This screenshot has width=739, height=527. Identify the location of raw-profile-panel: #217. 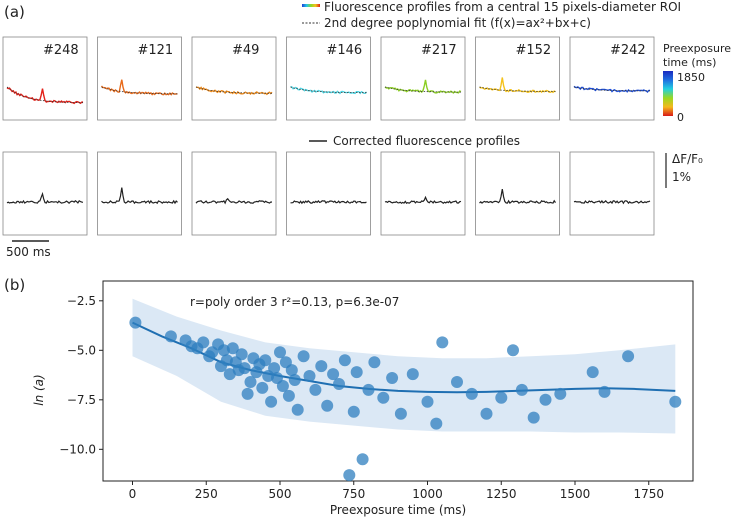
(423, 78).